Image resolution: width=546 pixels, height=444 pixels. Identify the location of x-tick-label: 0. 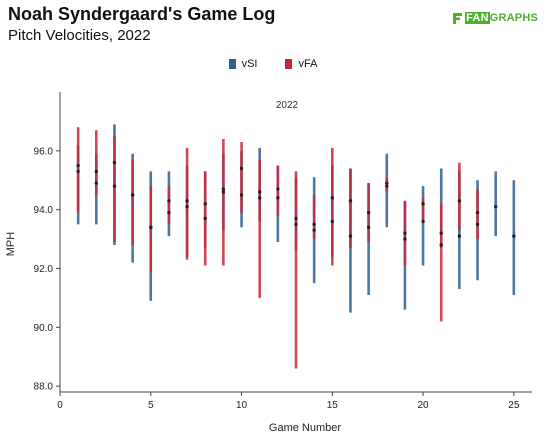
(60, 405).